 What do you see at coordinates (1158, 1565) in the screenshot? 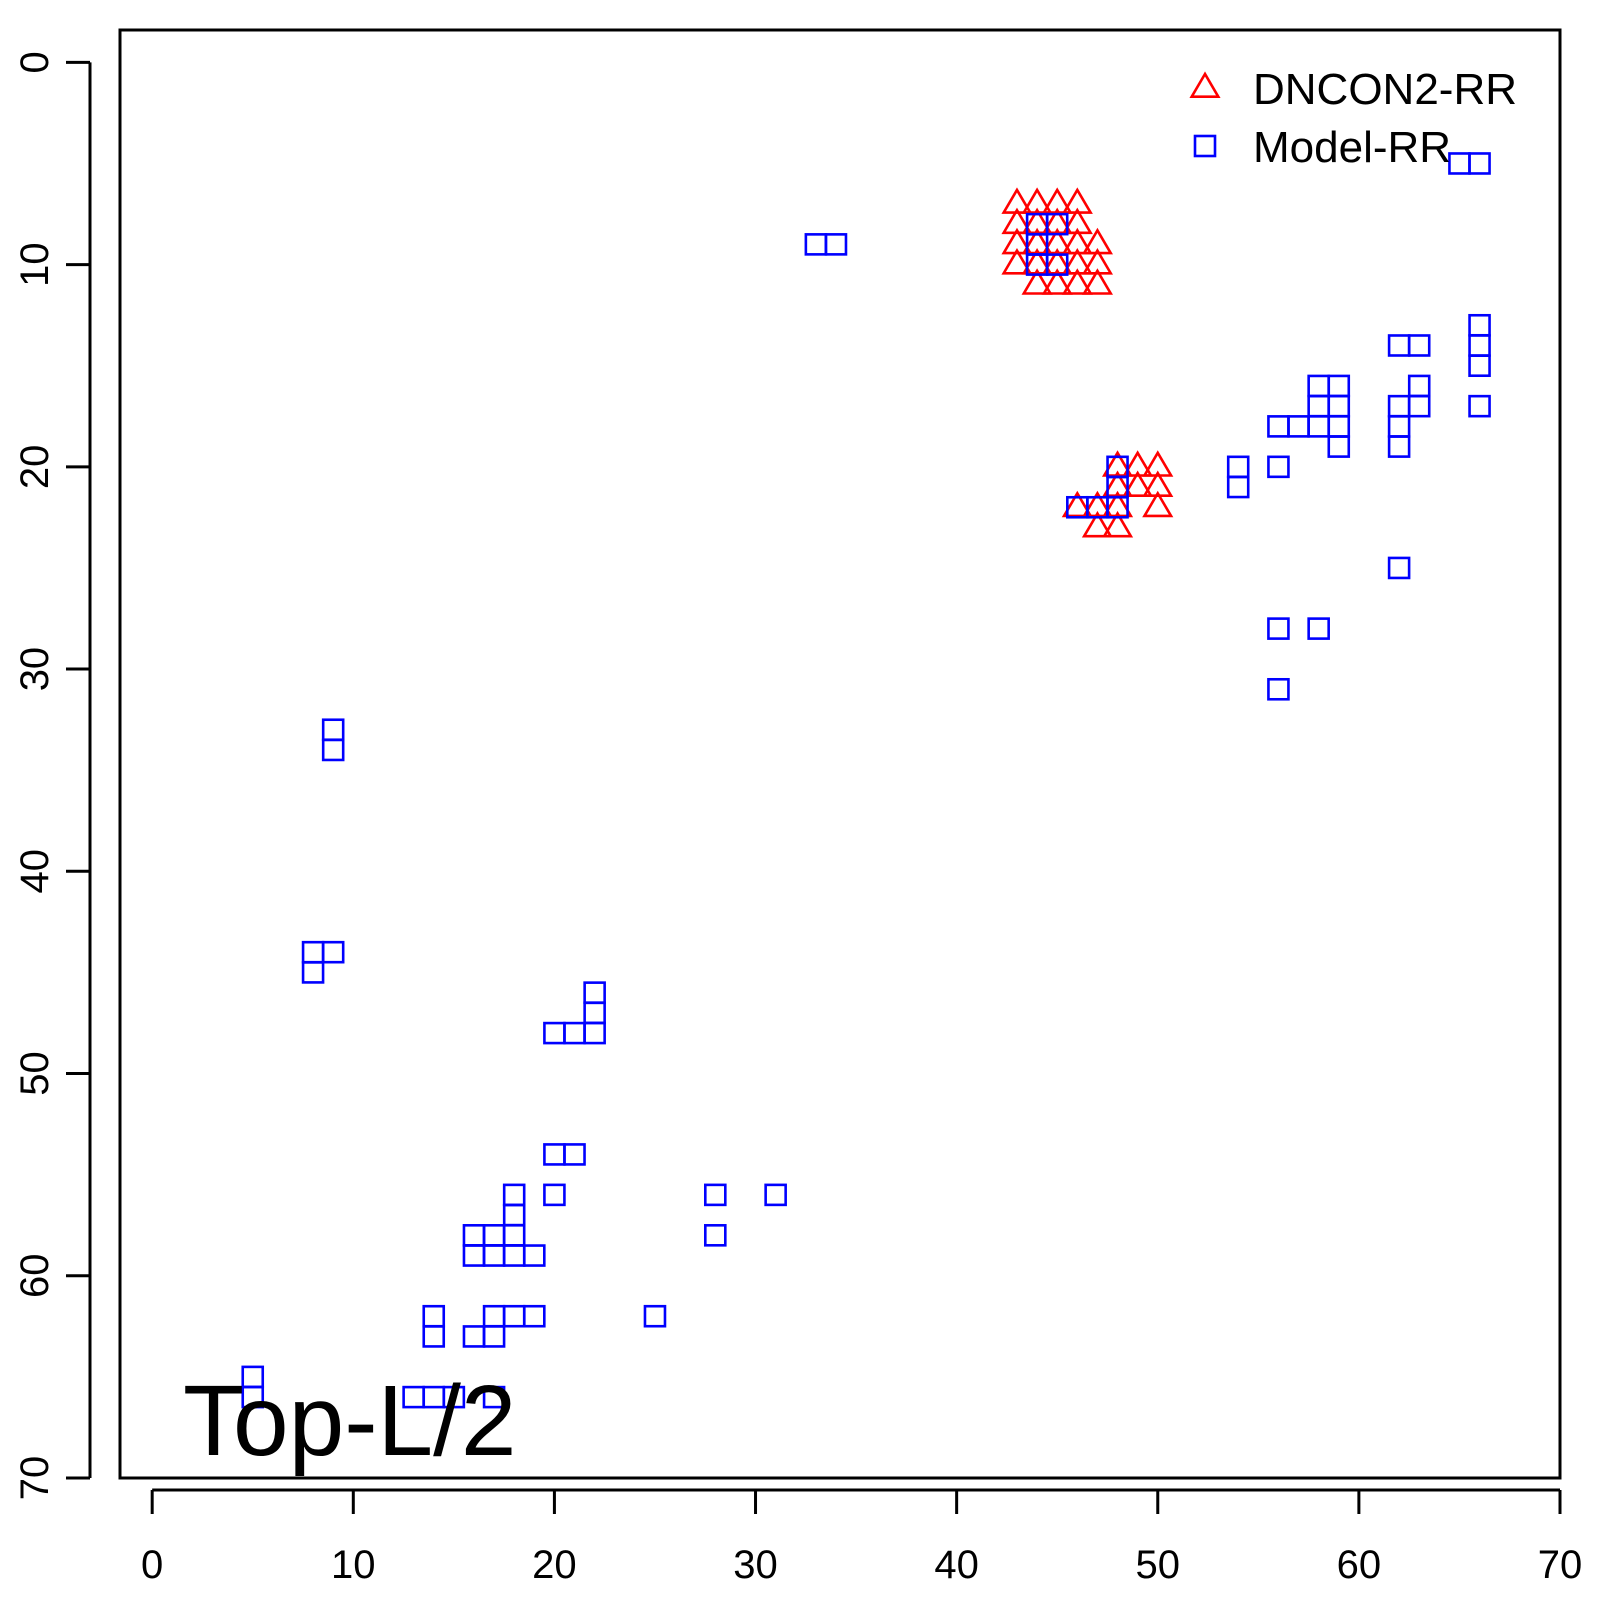
I see `x-tick-label: 50` at bounding box center [1158, 1565].